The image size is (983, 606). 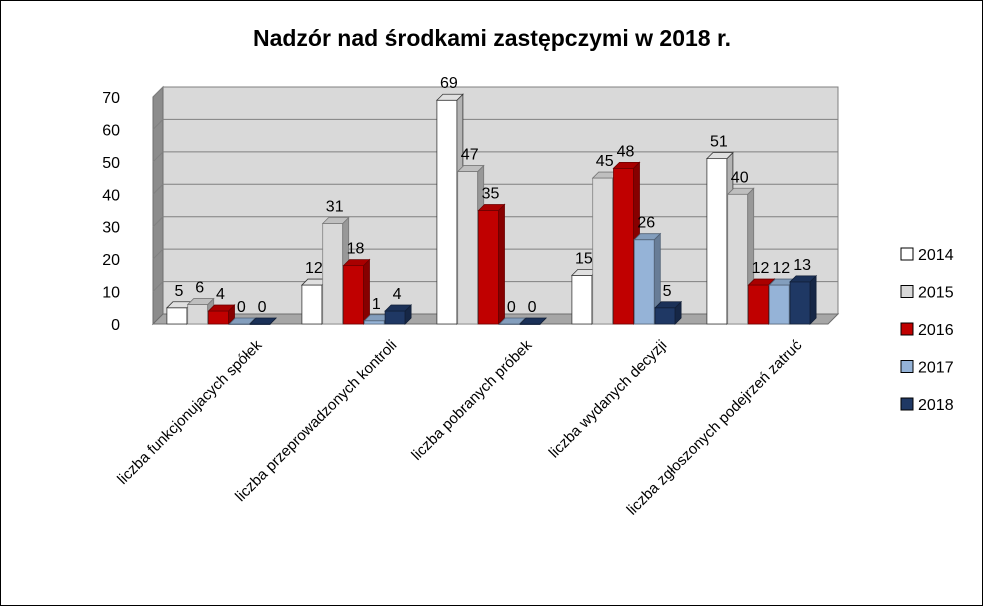 What do you see at coordinates (740, 177) in the screenshot?
I see `data-label: 40` at bounding box center [740, 177].